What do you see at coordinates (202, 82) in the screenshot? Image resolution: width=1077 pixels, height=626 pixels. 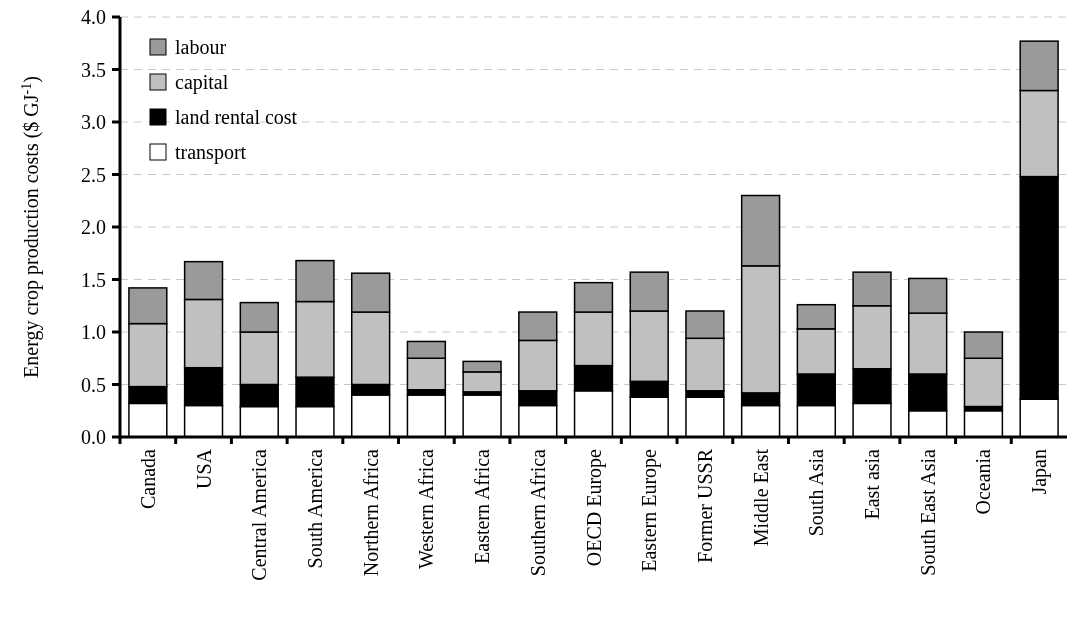 I see `legend-label: capital` at bounding box center [202, 82].